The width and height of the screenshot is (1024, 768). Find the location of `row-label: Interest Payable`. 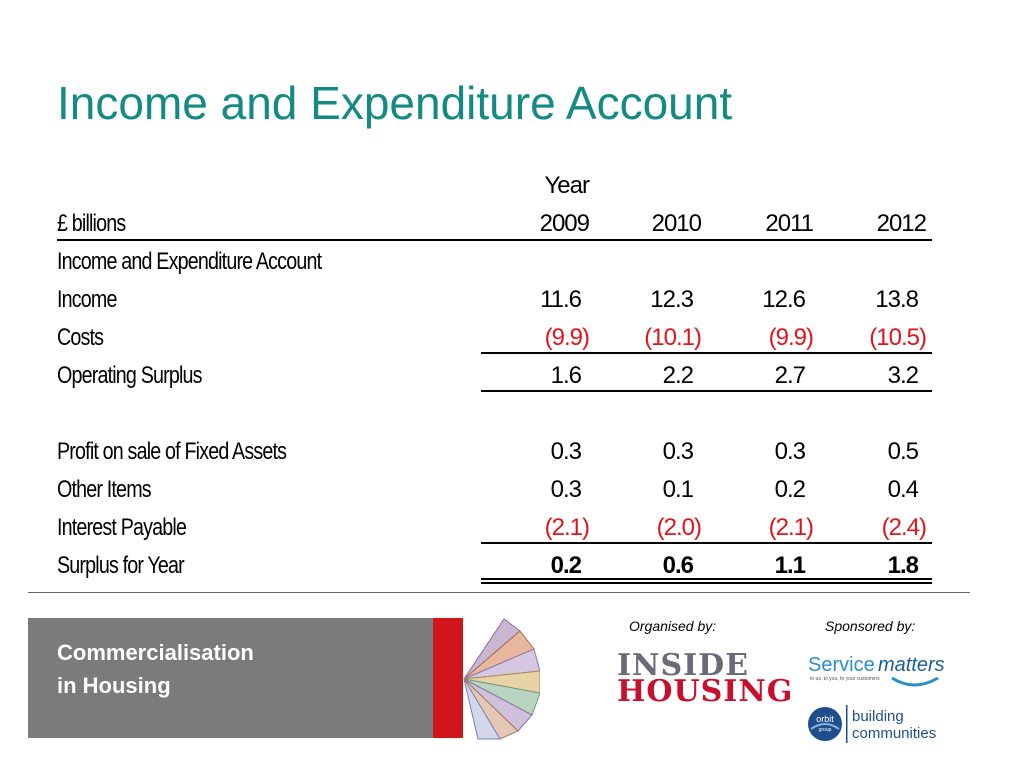

row-label: Interest Payable is located at coordinates (122, 527).